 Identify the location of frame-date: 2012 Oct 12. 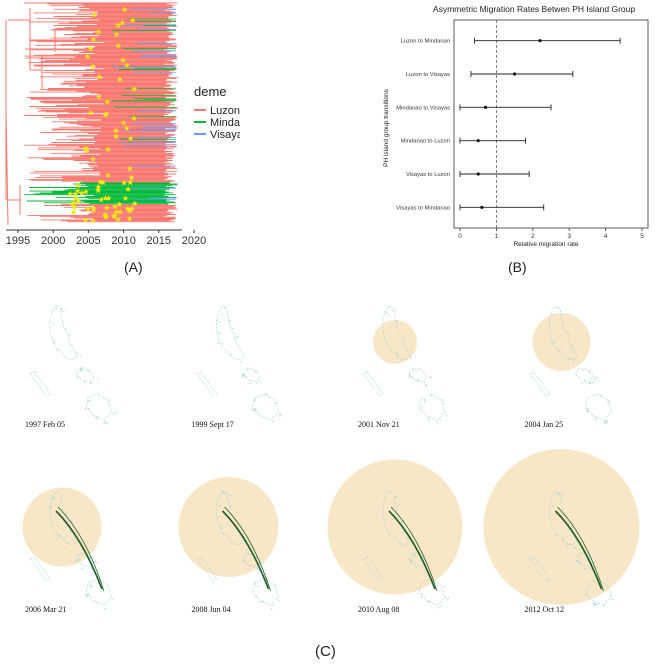
(545, 609).